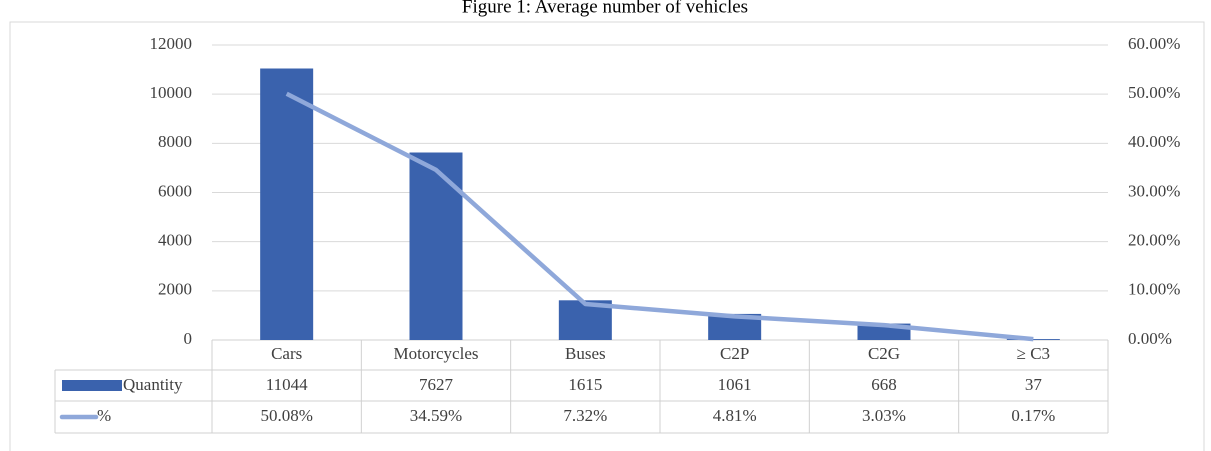  What do you see at coordinates (175, 289) in the screenshot?
I see `y-tick-label: 2000` at bounding box center [175, 289].